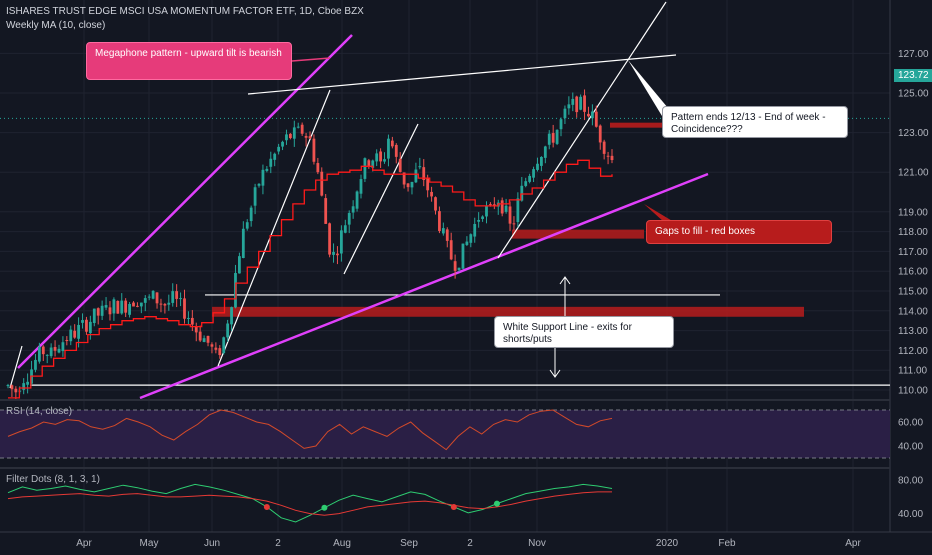 This screenshot has width=932, height=555. What do you see at coordinates (310, 430) in the screenshot?
I see `rsi-line` at bounding box center [310, 430].